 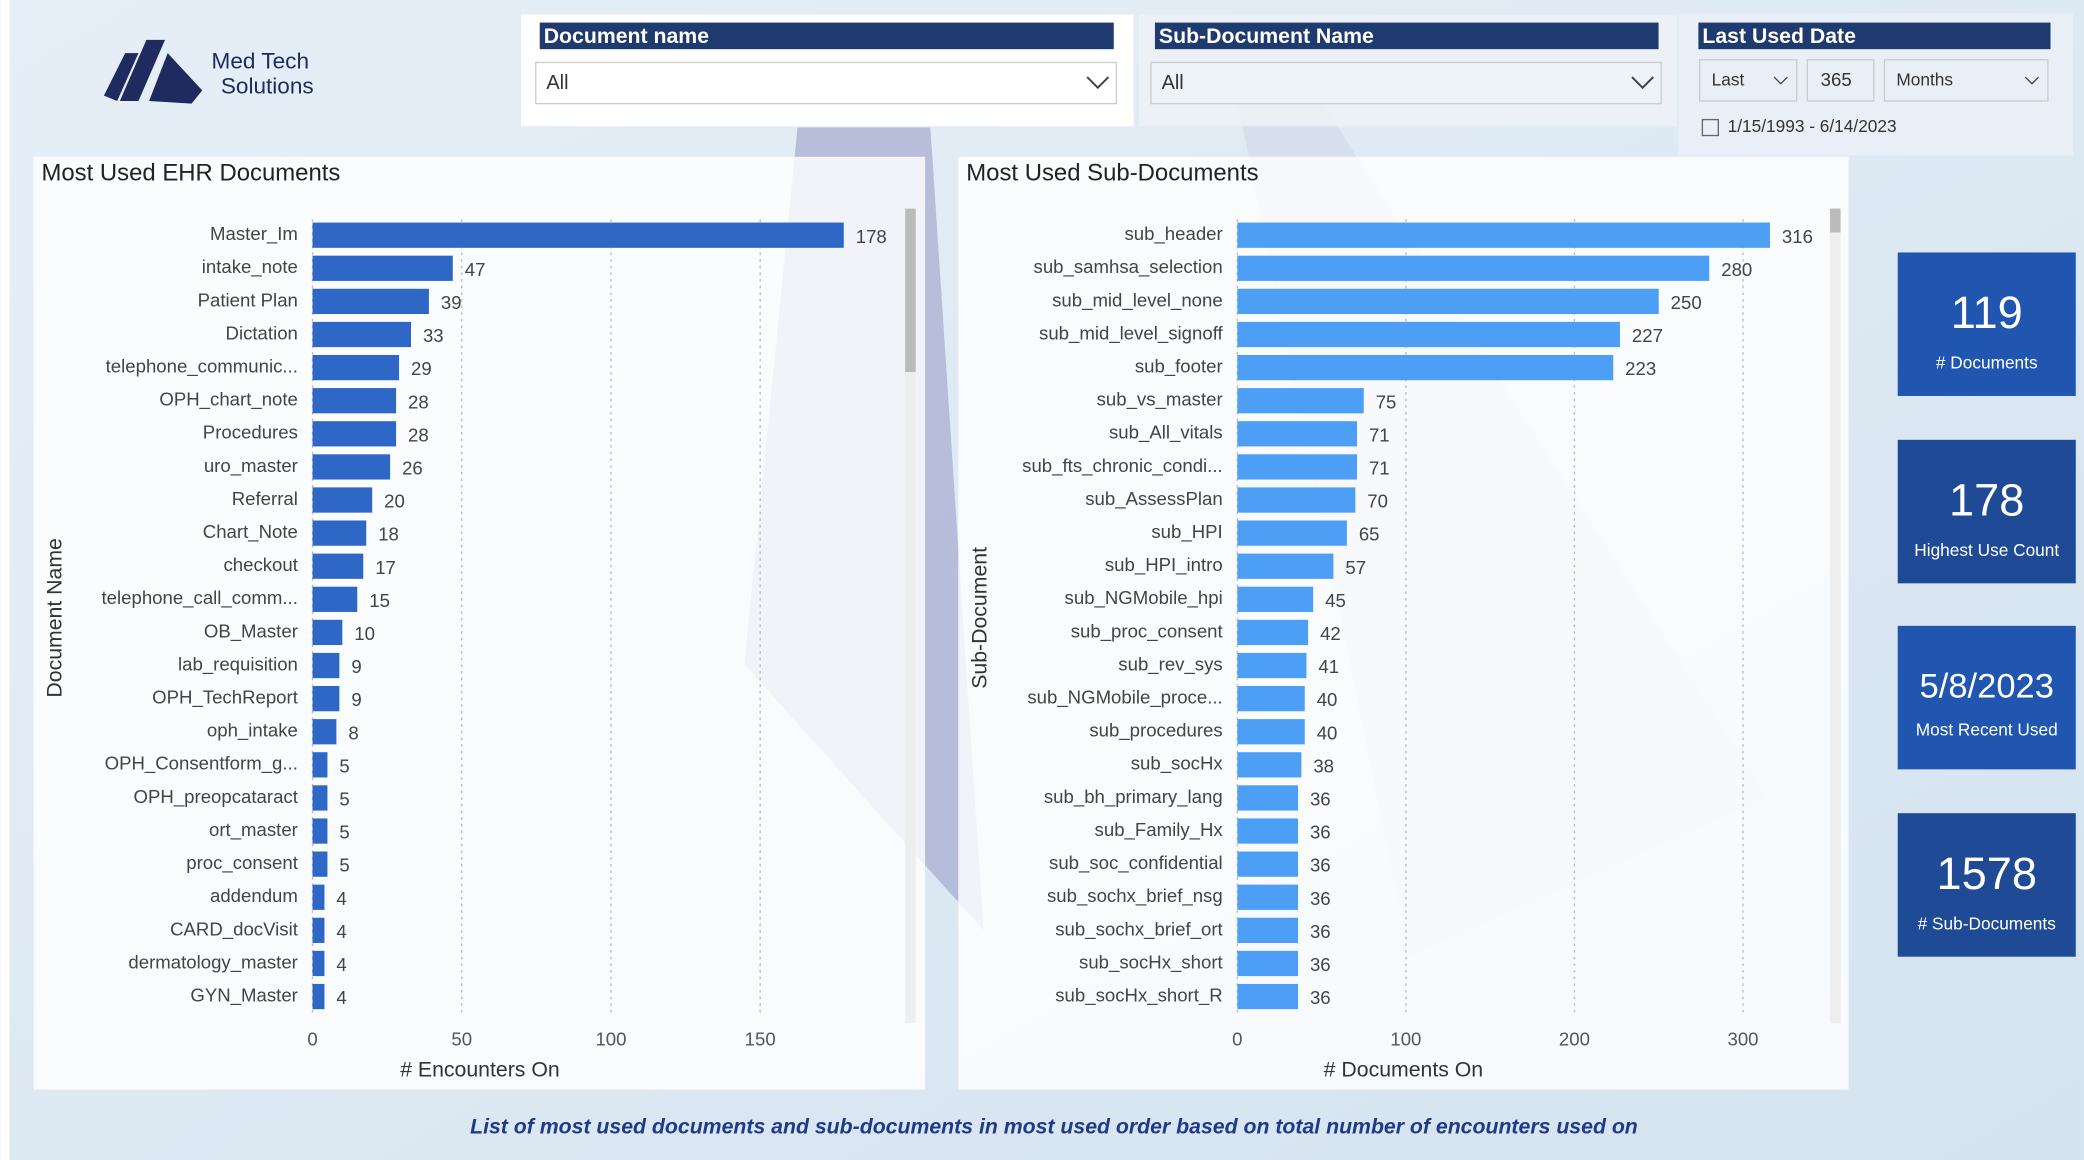 What do you see at coordinates (1164, 565) in the screenshot?
I see `y-tick-label: sub_HPI_intro` at bounding box center [1164, 565].